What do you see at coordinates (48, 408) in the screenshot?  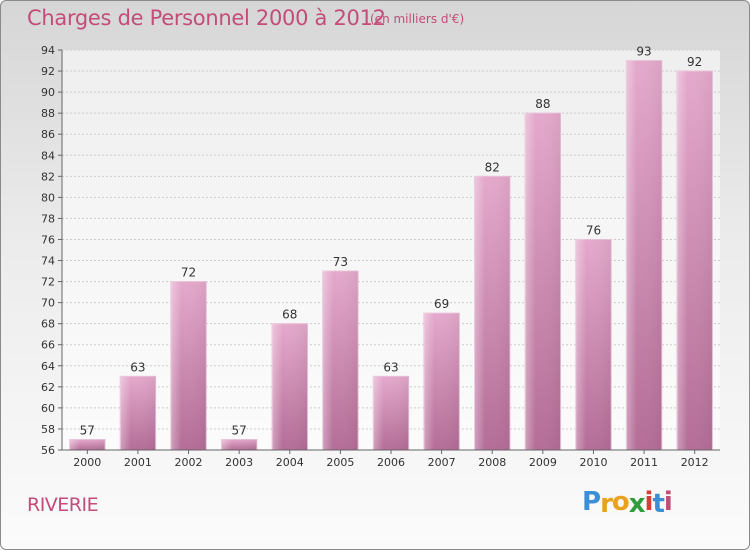 I see `y-tick-label: 60` at bounding box center [48, 408].